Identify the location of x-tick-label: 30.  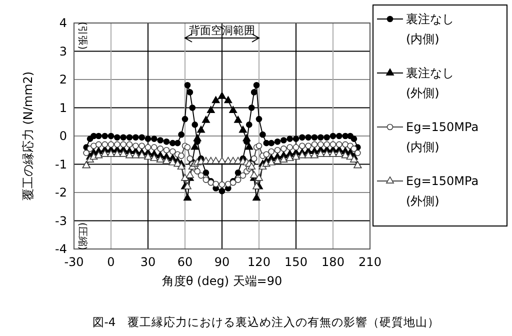
(148, 262).